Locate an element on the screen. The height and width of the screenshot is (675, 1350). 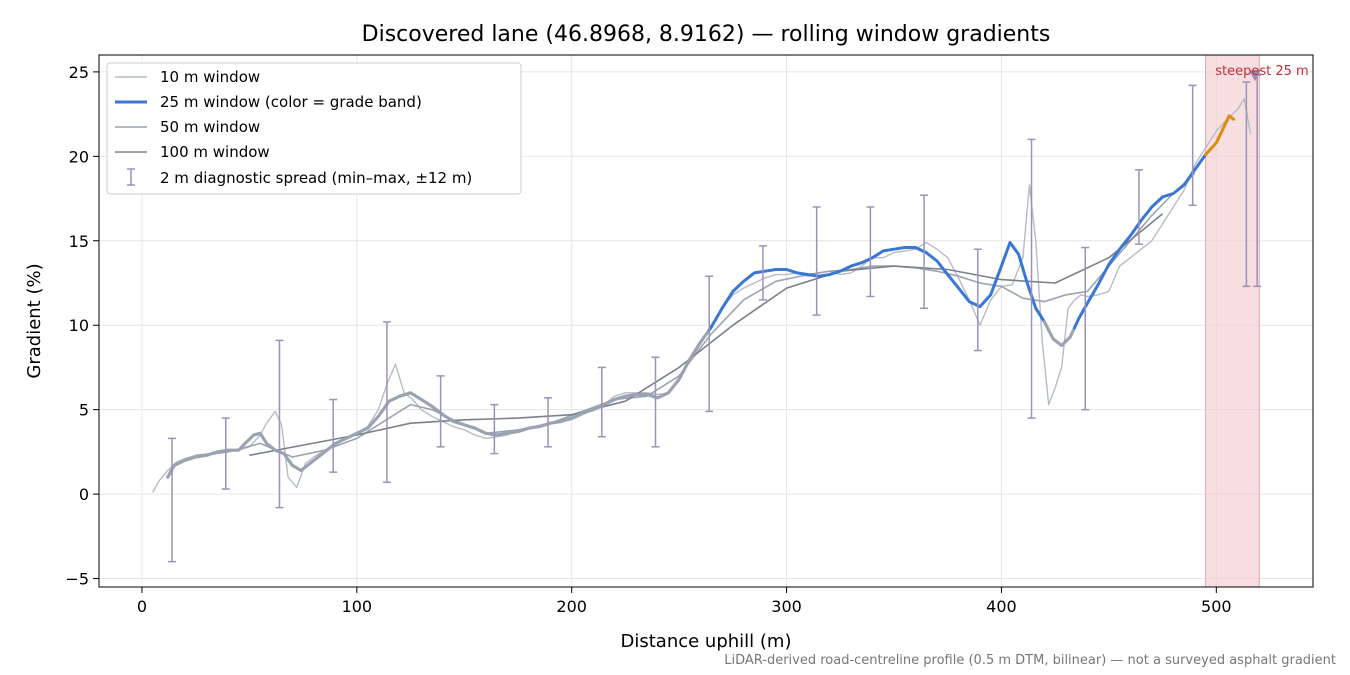
highlight-annotation: steepest 25 m is located at coordinates (1261, 71).